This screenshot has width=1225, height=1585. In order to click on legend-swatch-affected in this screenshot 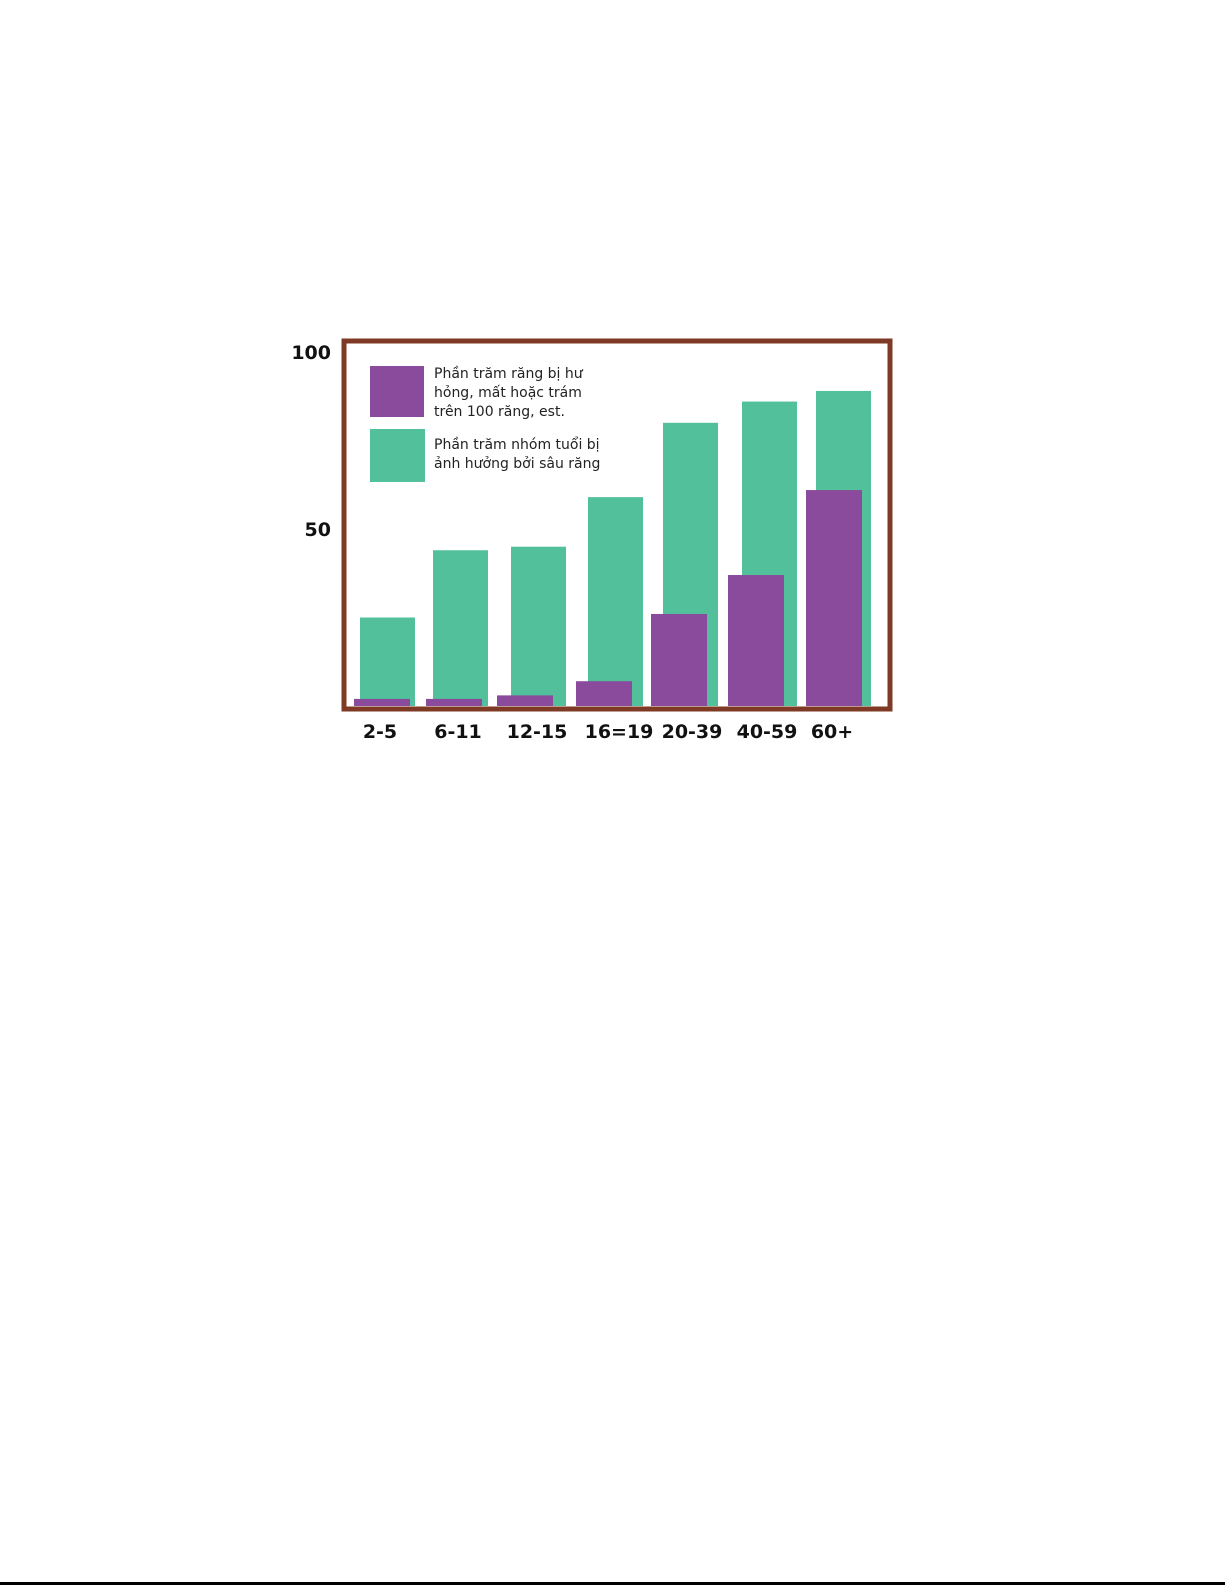, I will do `click(397, 455)`.